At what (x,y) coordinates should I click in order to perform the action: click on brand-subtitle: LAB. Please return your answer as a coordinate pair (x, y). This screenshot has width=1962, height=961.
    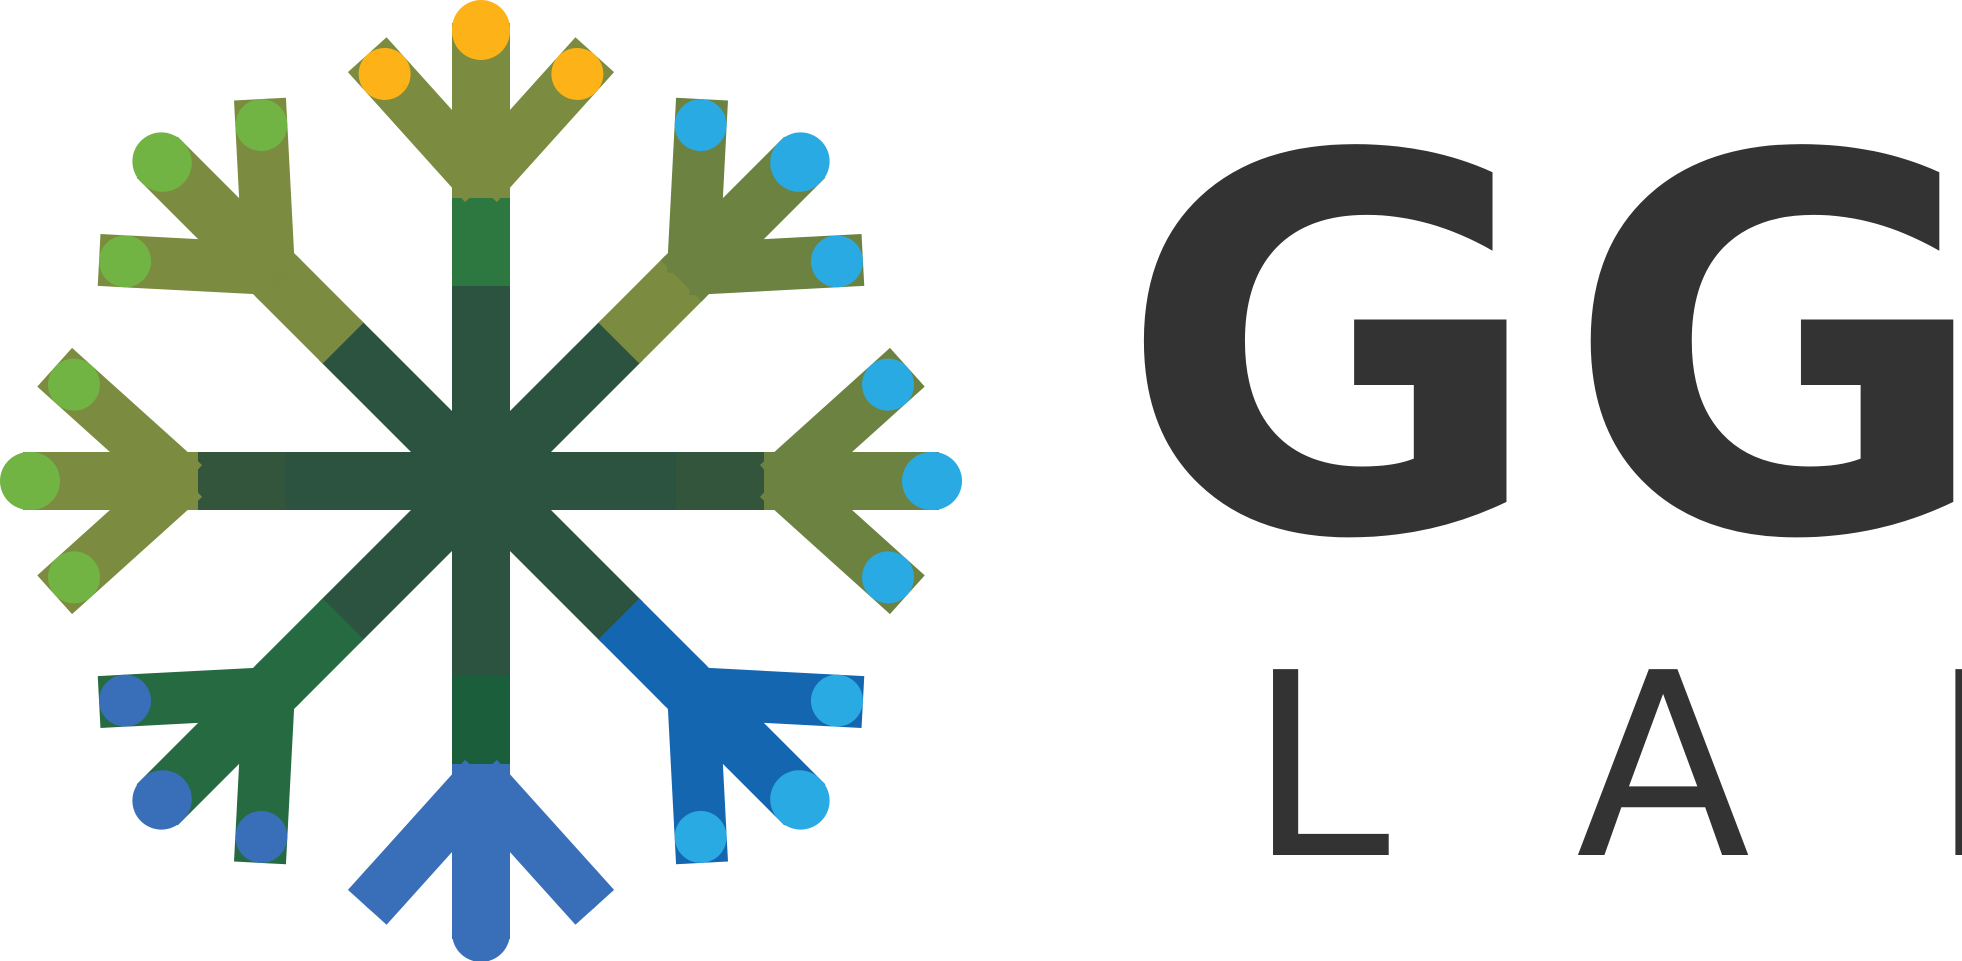
    Looking at the image, I should click on (1605, 767).